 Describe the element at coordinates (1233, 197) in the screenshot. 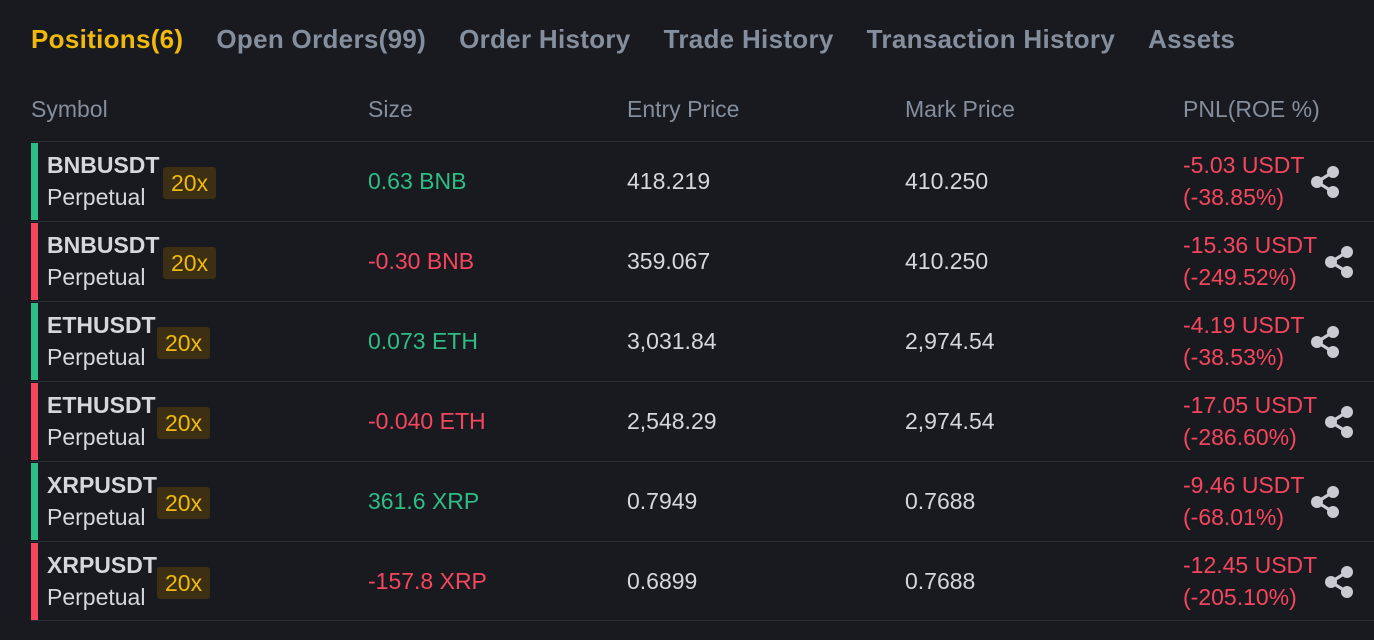

I see `roe-value: (-38.85%)` at that location.